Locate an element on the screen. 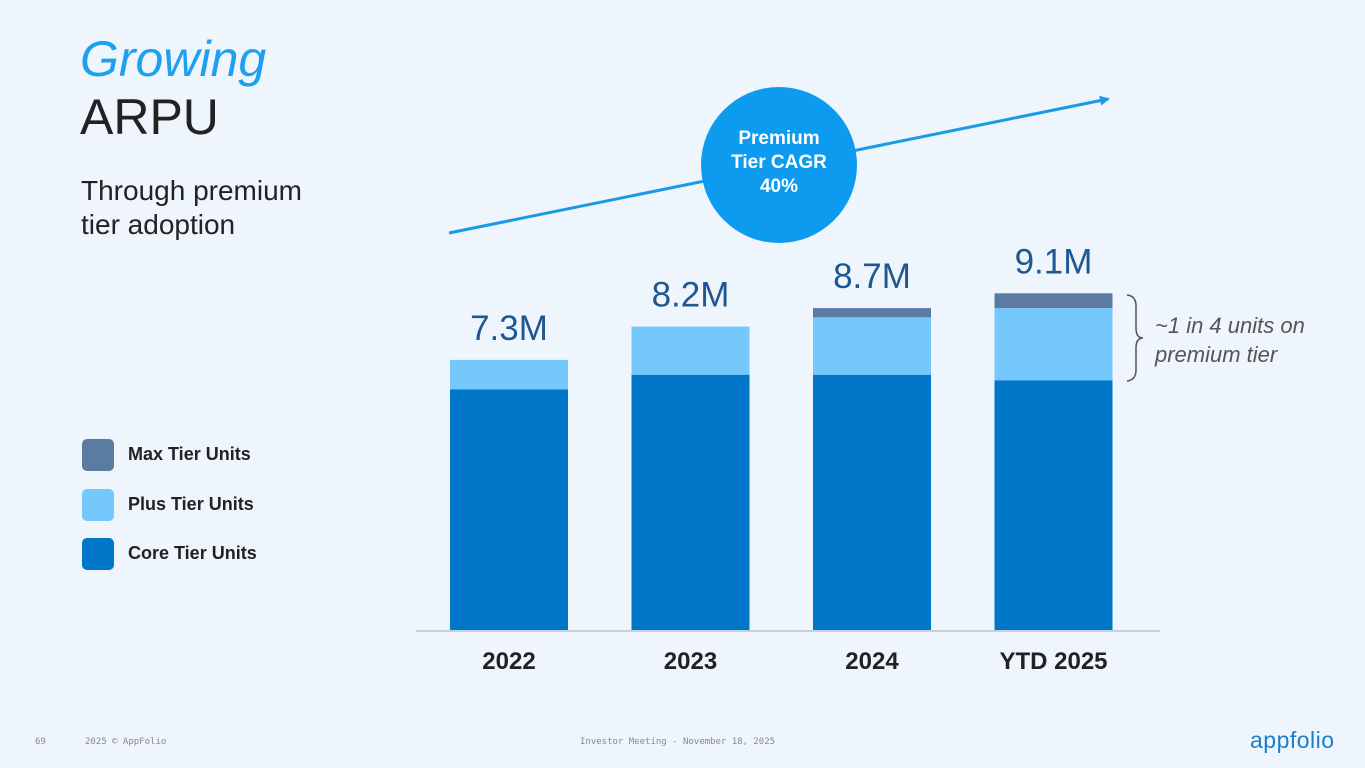 This screenshot has width=1365, height=768. subtitle: Through premium tier adoption is located at coordinates (191, 207).